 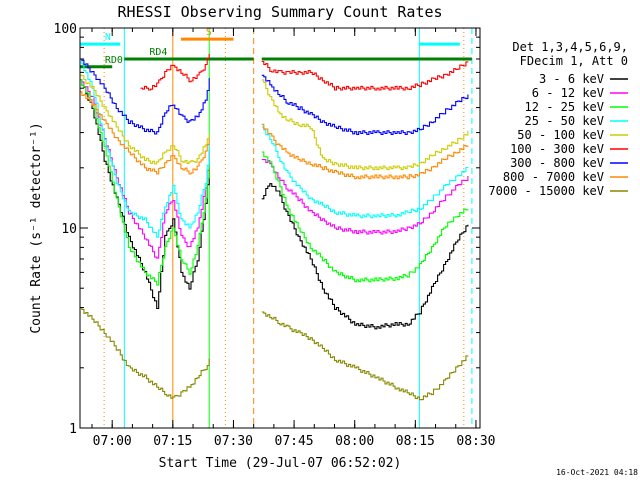 I want to click on legend-label-5: 50 - 100 keV, so click(x=560, y=135).